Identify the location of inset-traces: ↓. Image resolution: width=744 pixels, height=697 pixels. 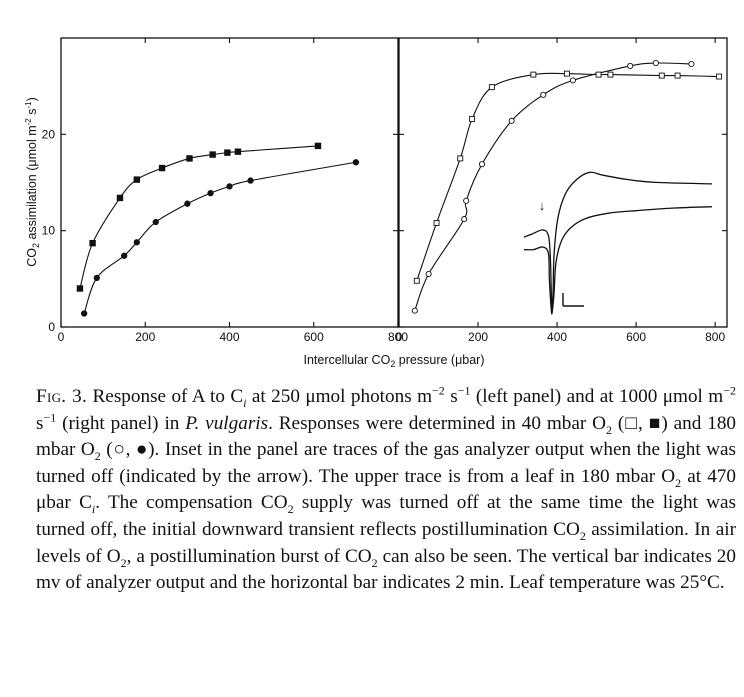
(618, 243).